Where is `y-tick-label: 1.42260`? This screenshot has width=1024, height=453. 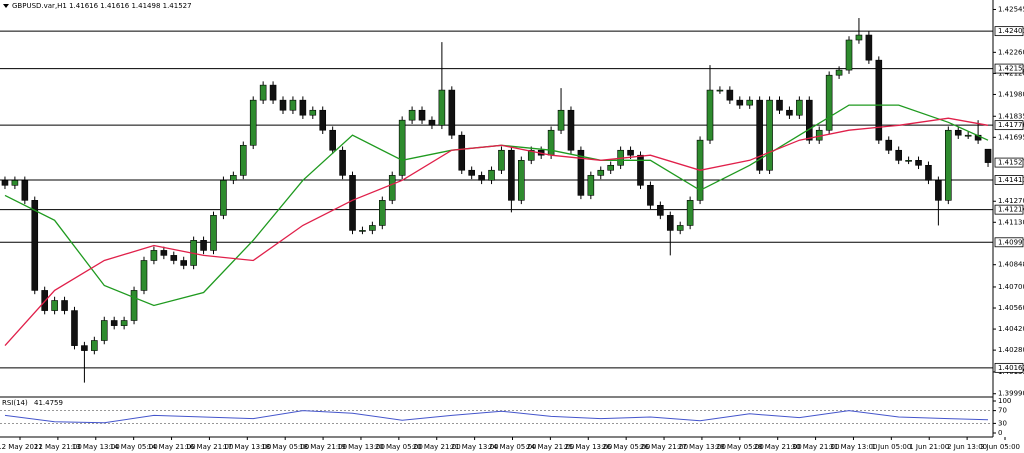 y-tick-label: 1.42260 is located at coordinates (1011, 52).